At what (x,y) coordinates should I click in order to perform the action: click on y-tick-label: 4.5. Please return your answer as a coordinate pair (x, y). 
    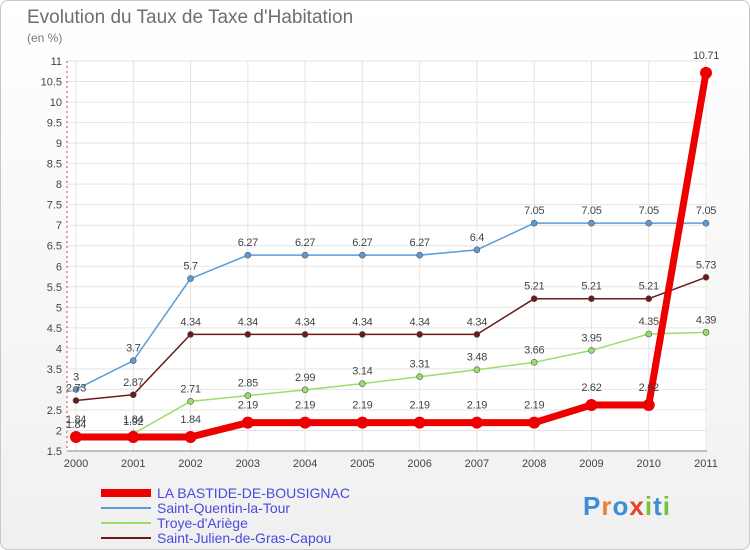
    Looking at the image, I should click on (54, 329).